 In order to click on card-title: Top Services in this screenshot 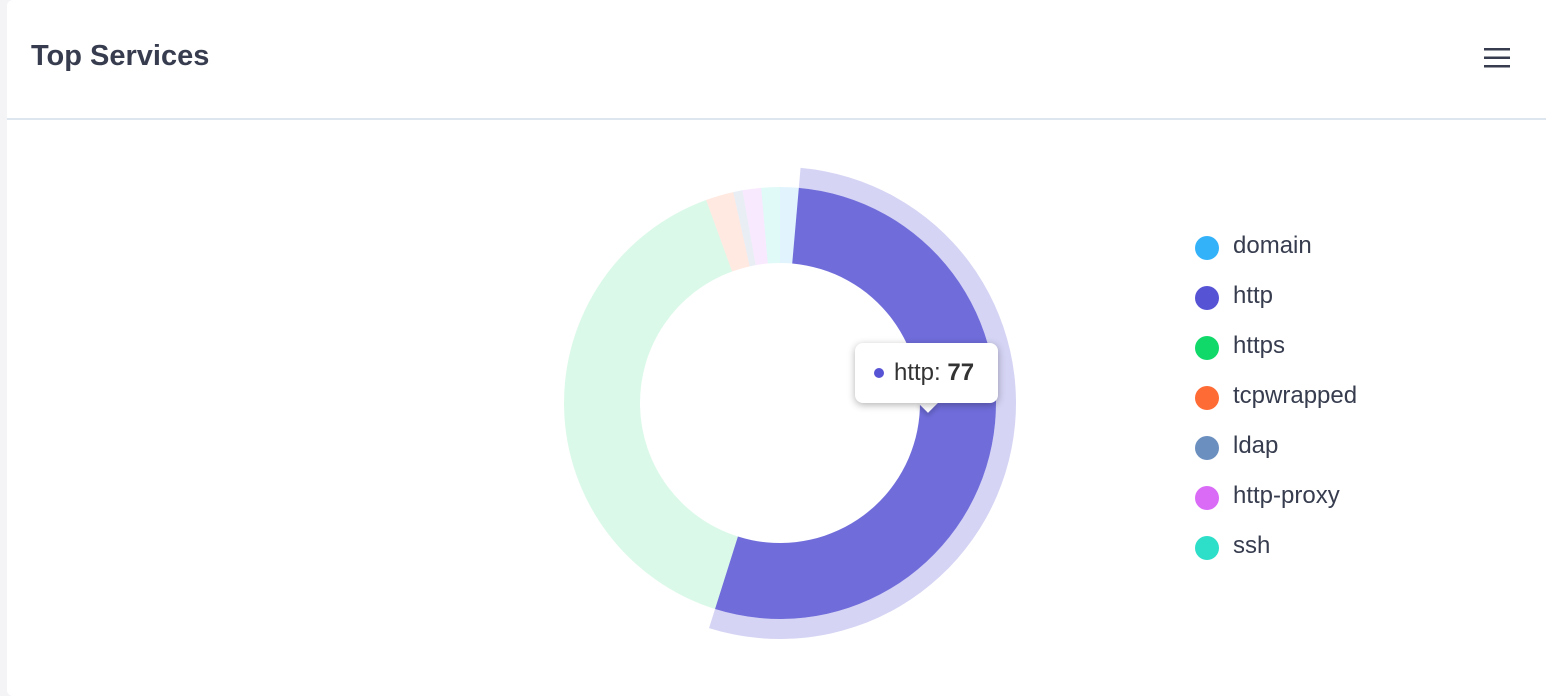, I will do `click(120, 56)`.